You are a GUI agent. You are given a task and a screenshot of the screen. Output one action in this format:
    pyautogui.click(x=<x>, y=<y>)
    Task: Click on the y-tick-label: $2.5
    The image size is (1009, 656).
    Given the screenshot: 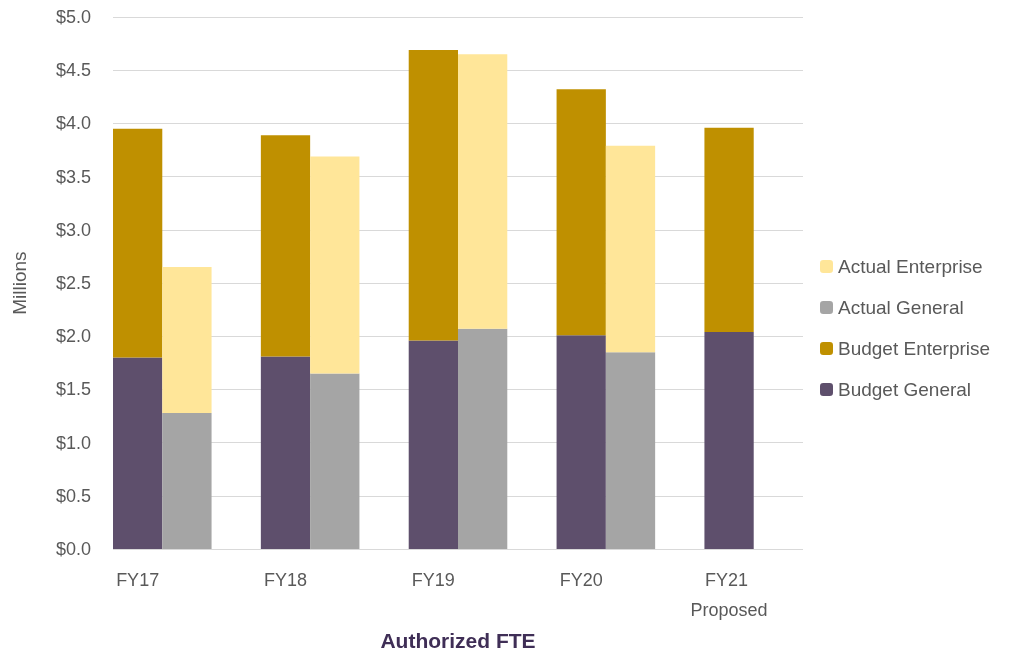 What is the action you would take?
    pyautogui.click(x=73, y=283)
    